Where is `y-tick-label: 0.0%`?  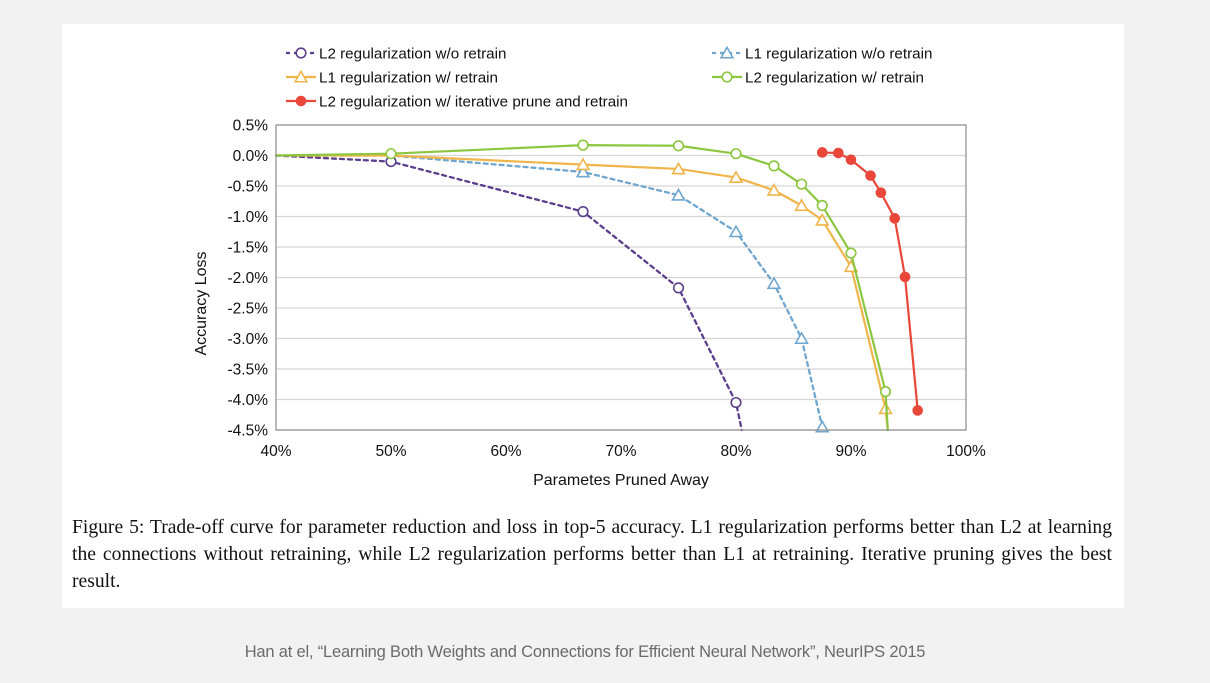 y-tick-label: 0.0% is located at coordinates (251, 156).